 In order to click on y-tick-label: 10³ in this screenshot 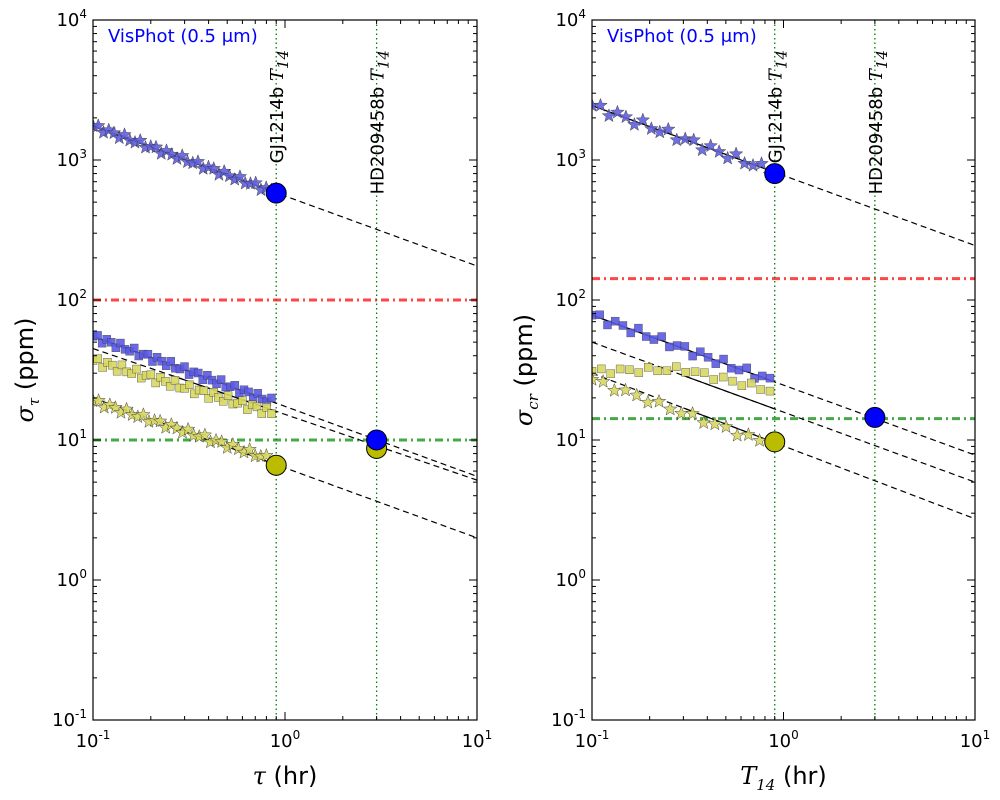, I will do `click(570, 159)`.